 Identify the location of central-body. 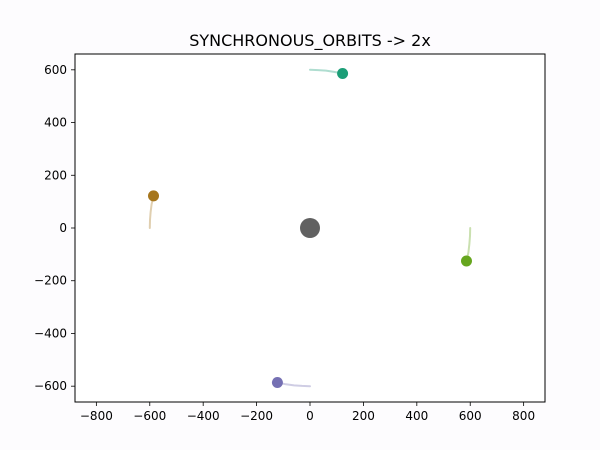
(310, 228).